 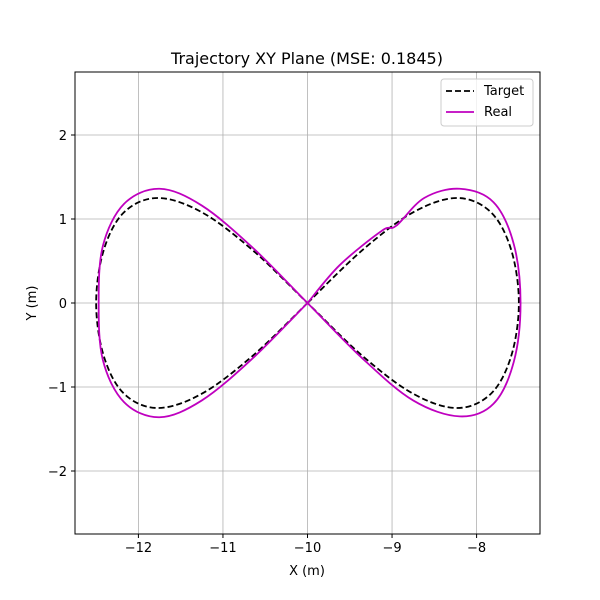 I want to click on legend-target-label: Target, so click(x=503, y=91).